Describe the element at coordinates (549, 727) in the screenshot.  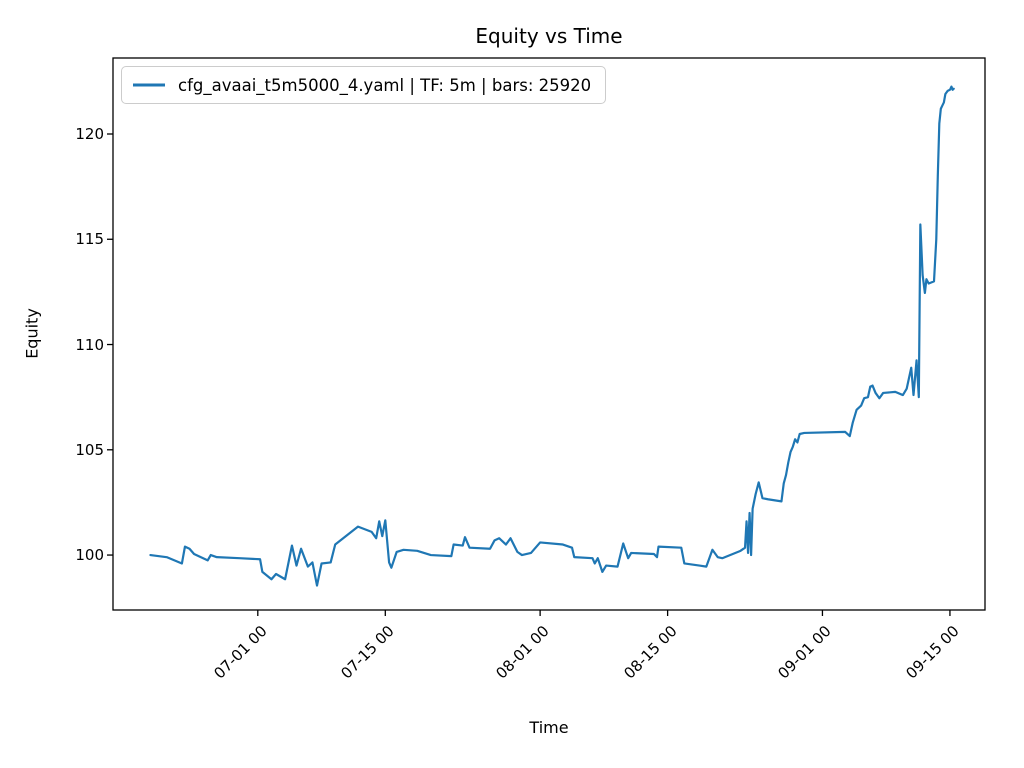
I see `x-axis-label: Time` at that location.